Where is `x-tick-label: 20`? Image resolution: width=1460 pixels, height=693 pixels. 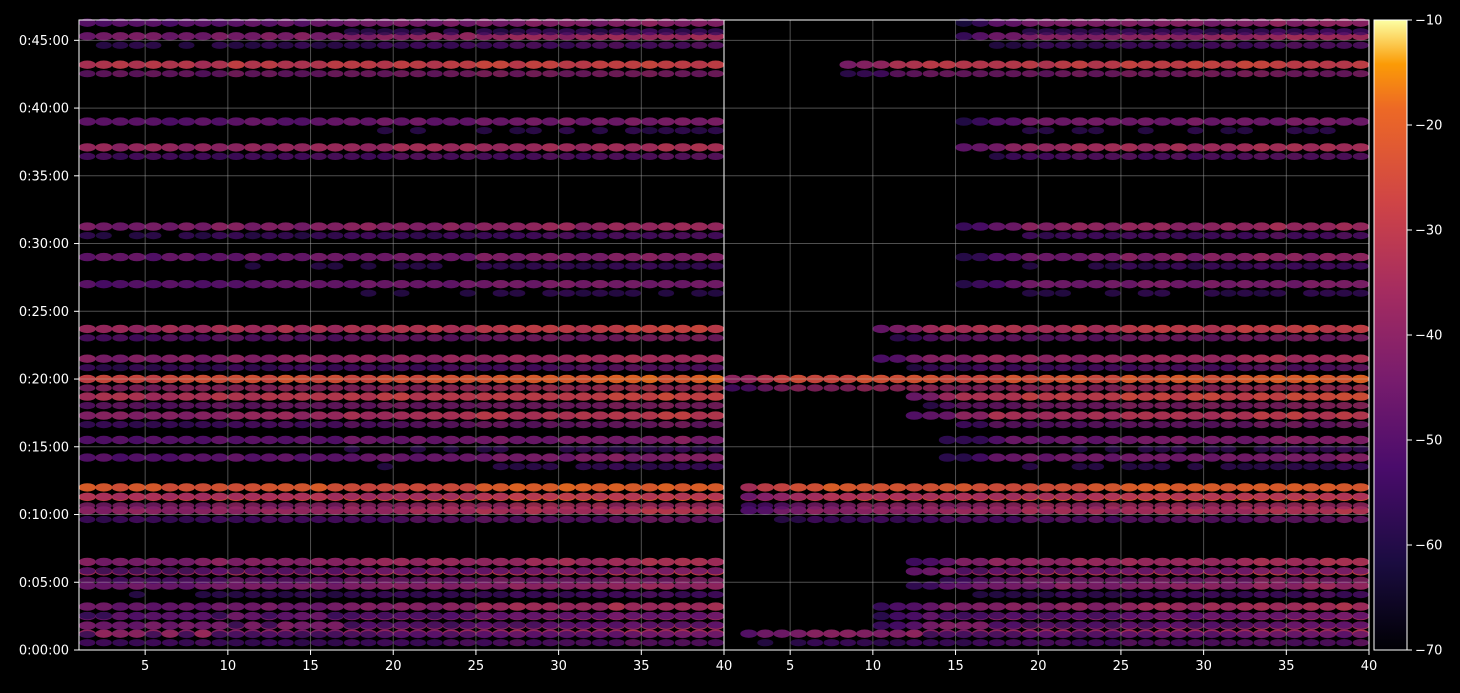
x-tick-label: 20 is located at coordinates (1038, 666).